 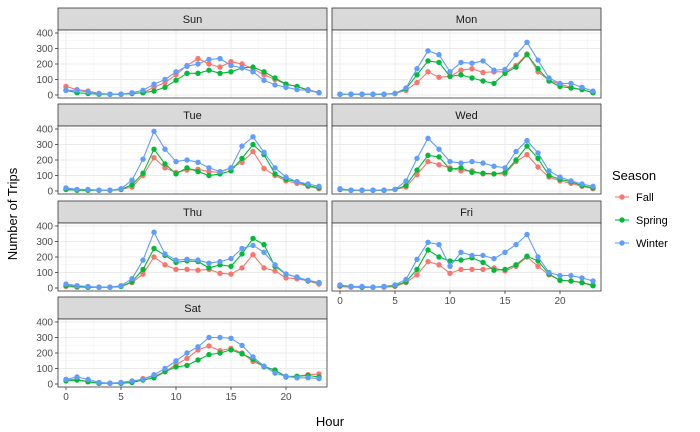 What do you see at coordinates (44, 258) in the screenshot?
I see `y-tick-label: 200` at bounding box center [44, 258].